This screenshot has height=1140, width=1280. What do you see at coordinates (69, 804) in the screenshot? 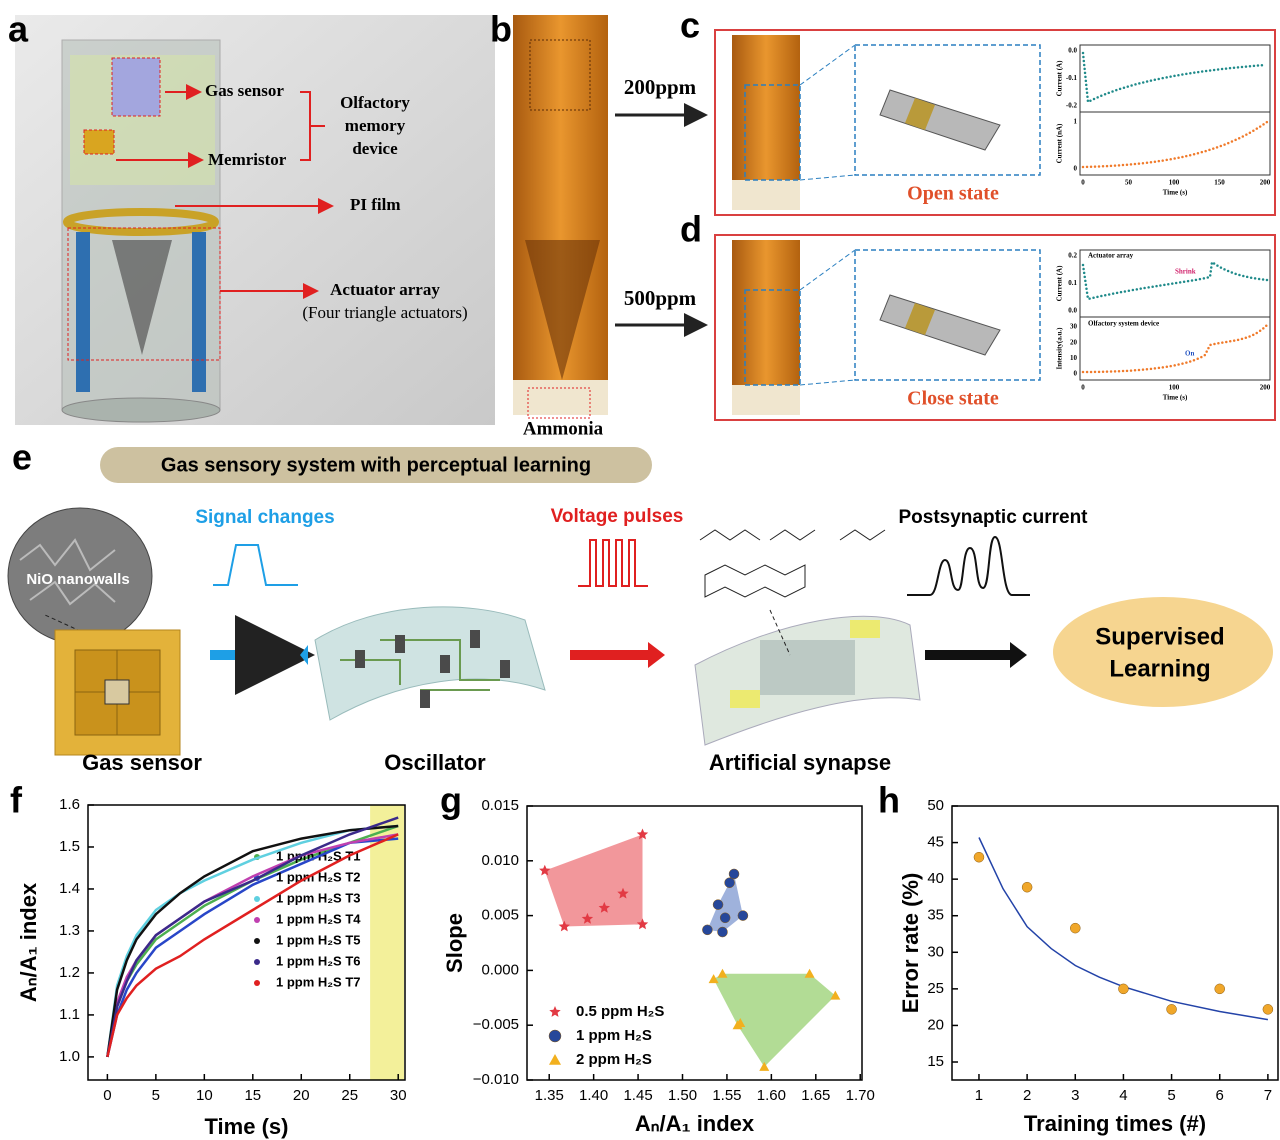
I see `y-tick-label: 1.6` at bounding box center [69, 804].